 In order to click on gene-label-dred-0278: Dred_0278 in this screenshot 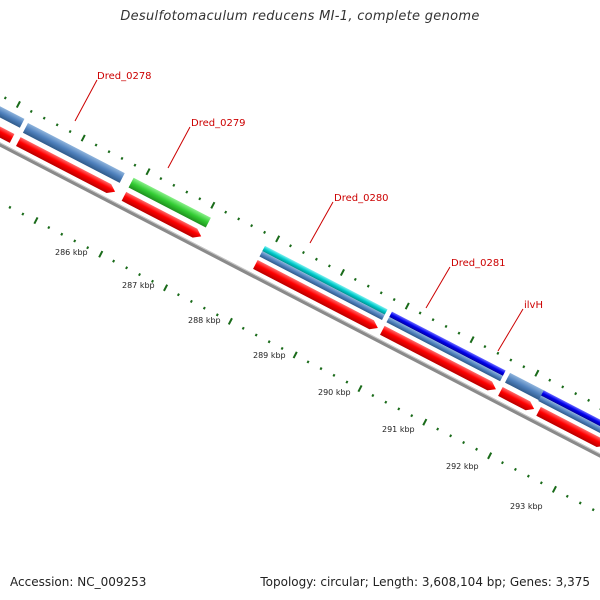, I will do `click(124, 76)`.